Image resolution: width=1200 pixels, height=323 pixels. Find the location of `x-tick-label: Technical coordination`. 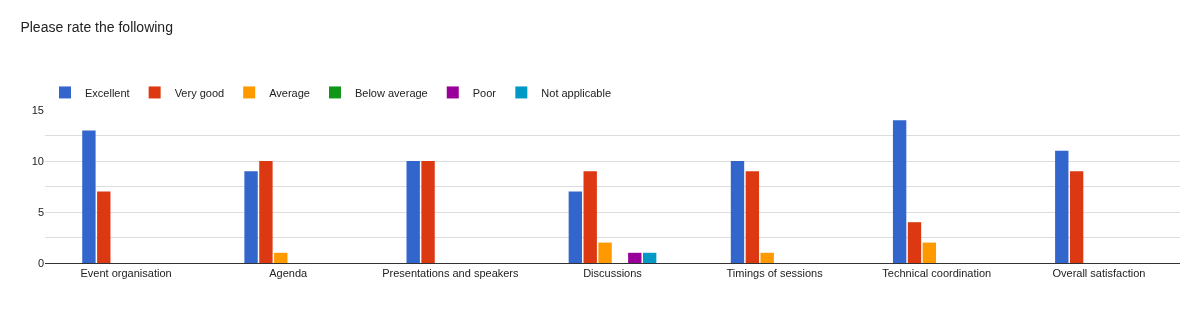

x-tick-label: Technical coordination is located at coordinates (937, 273).